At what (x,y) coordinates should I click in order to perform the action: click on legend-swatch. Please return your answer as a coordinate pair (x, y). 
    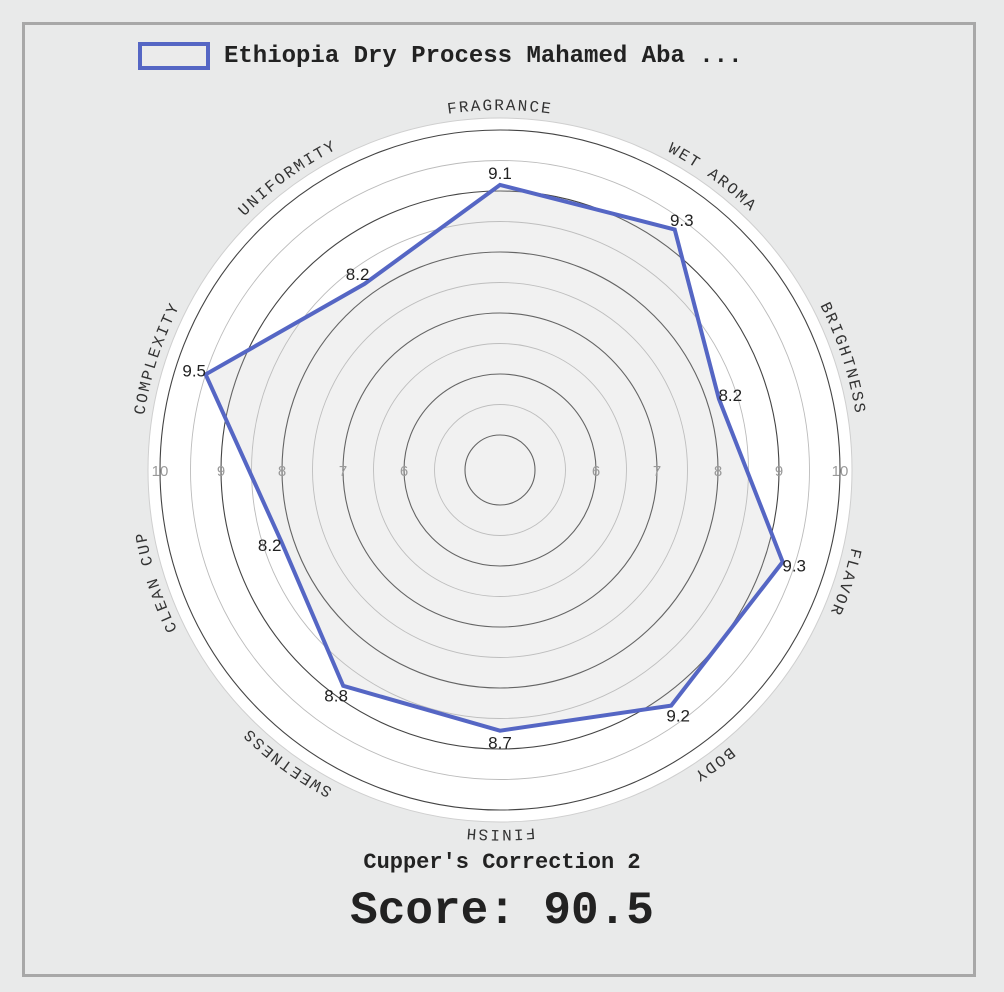
    Looking at the image, I should click on (174, 56).